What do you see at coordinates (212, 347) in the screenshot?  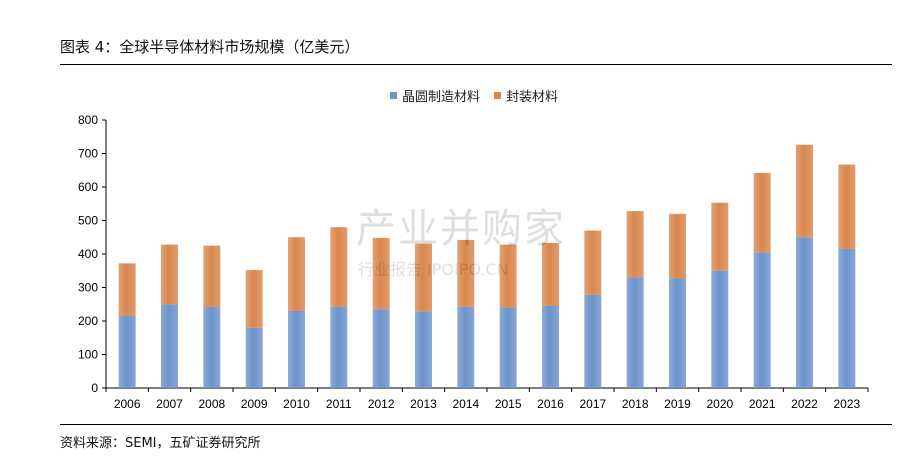 I see `bar-wafer-2008` at bounding box center [212, 347].